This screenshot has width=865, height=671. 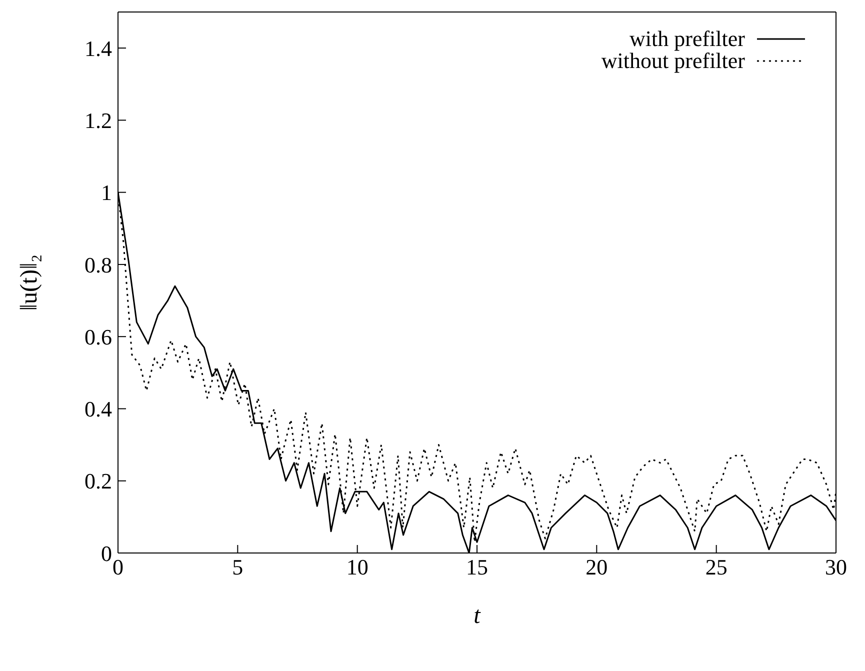 What do you see at coordinates (98, 337) in the screenshot?
I see `y-tick-label: 0.6` at bounding box center [98, 337].